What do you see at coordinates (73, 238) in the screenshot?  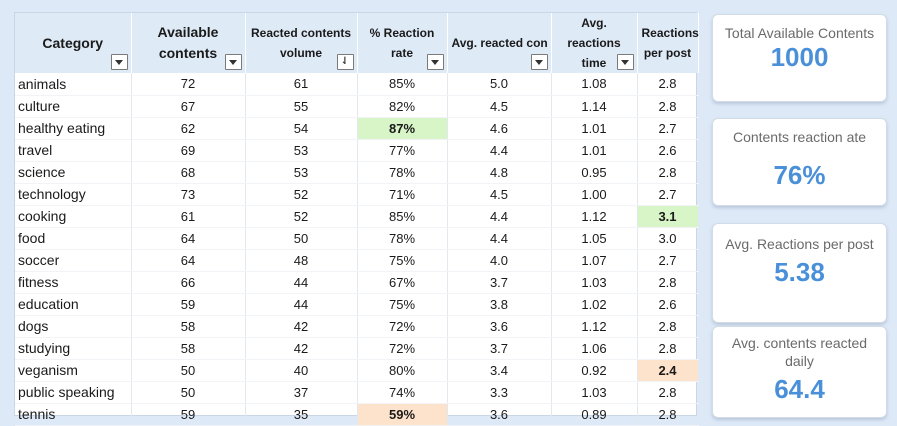 I see `category-cell: food` at bounding box center [73, 238].